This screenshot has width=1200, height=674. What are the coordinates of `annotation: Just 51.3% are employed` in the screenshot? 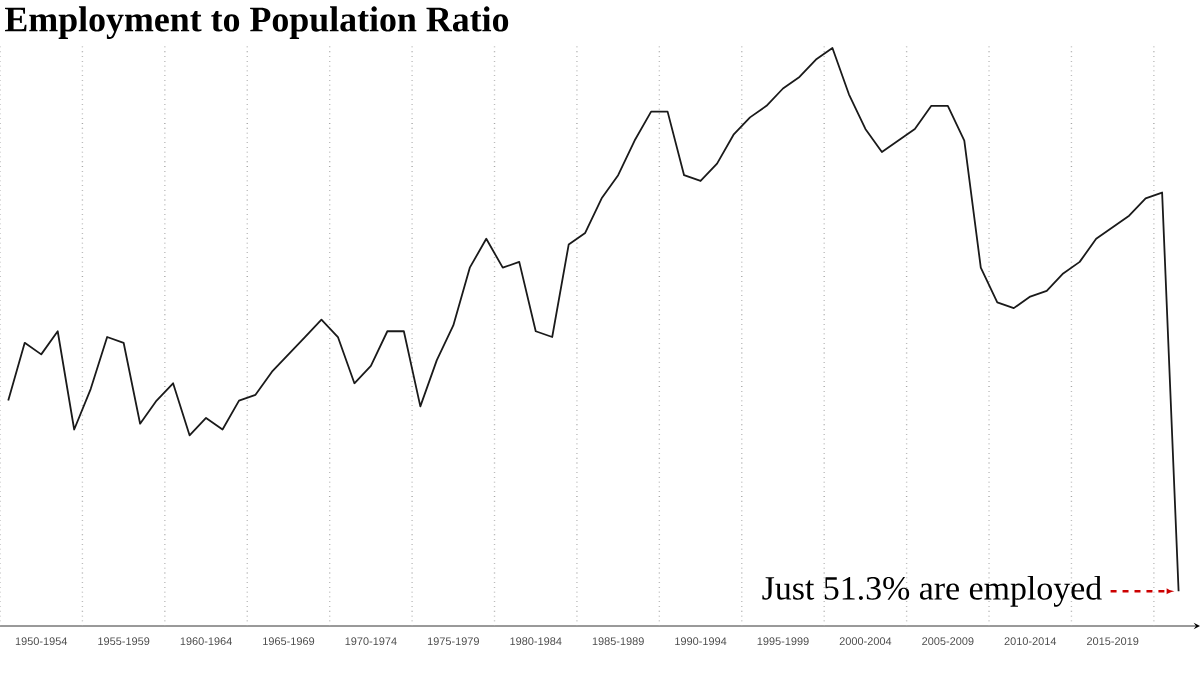 It's located at (932, 591).